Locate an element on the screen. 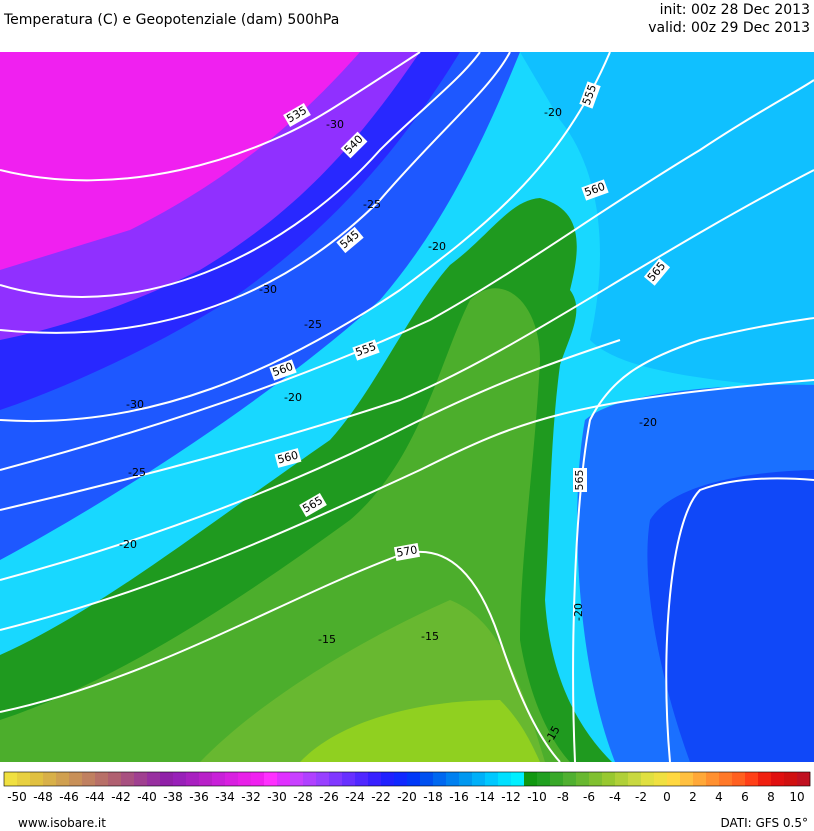 The width and height of the screenshot is (814, 831). colorbar-label: -48 is located at coordinates (43, 797).